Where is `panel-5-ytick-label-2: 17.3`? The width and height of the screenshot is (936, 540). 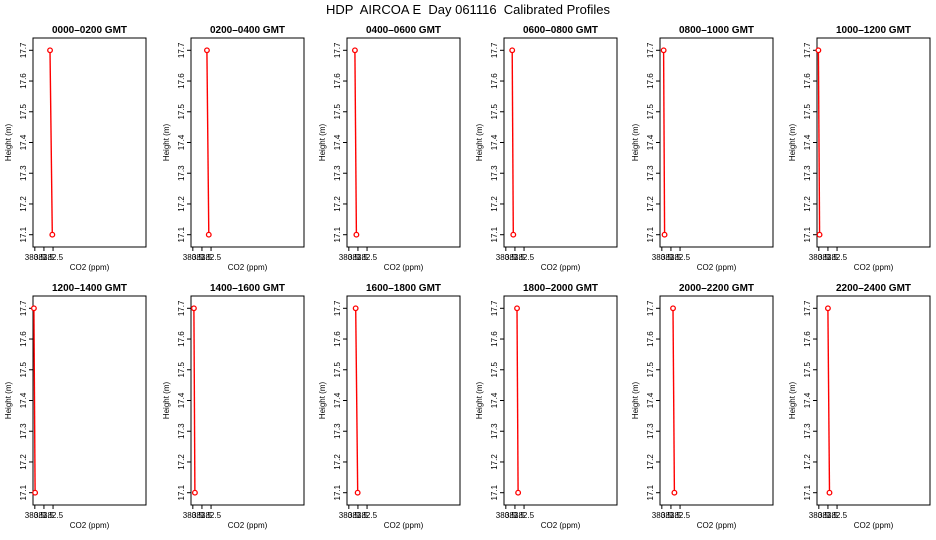
panel-5-ytick-label-2: 17.3 is located at coordinates (650, 173).